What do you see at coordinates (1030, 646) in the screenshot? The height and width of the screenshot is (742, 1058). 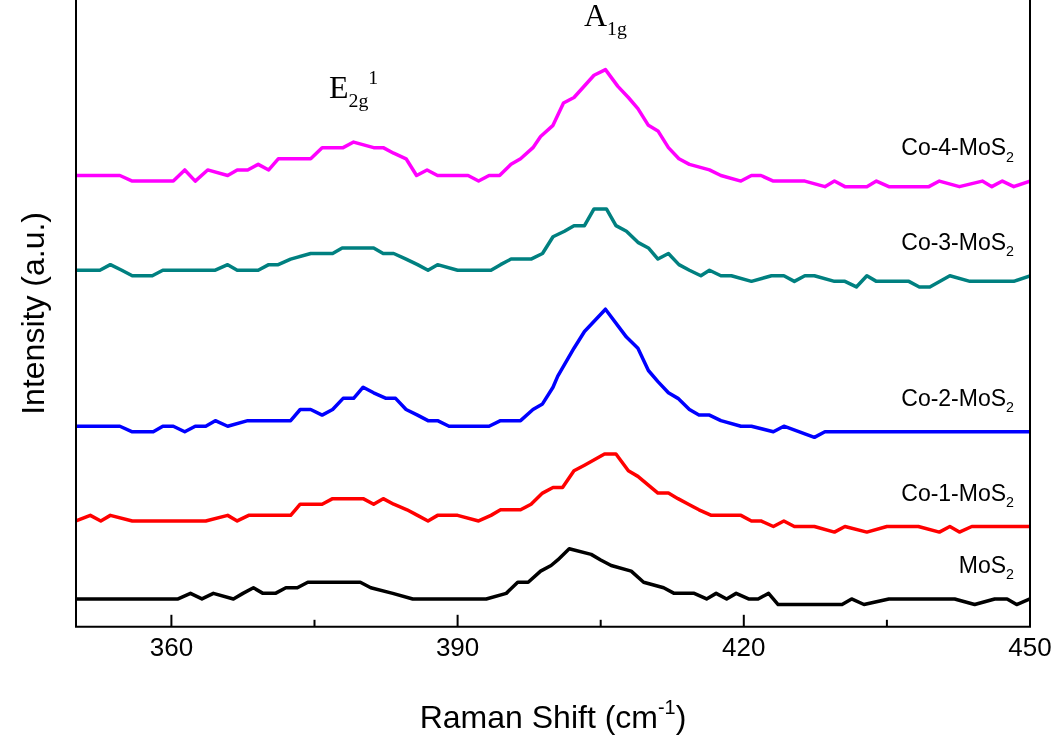 I see `x-tick-label: 450` at bounding box center [1030, 646].